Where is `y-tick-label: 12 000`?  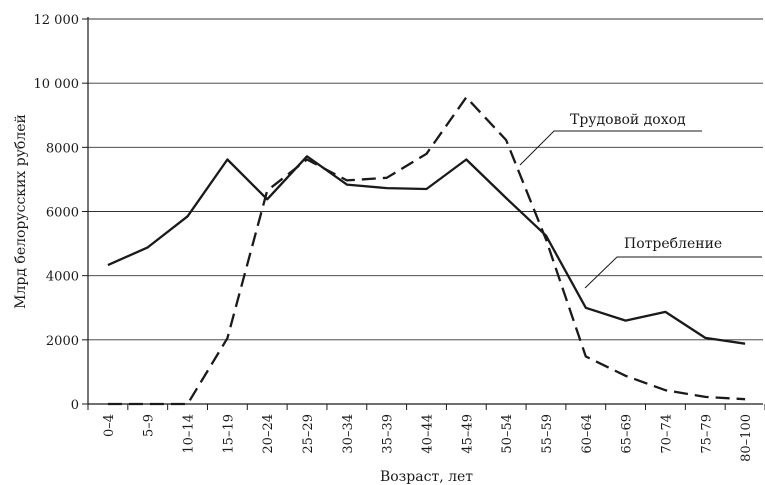 y-tick-label: 12 000 is located at coordinates (57, 20).